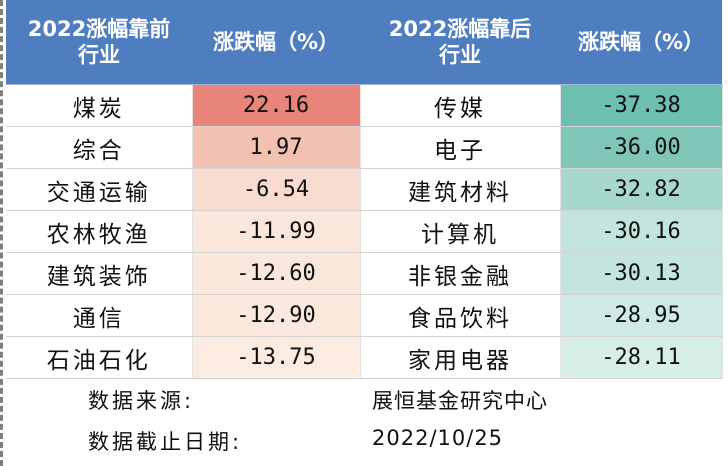 The image size is (728, 466). Describe the element at coordinates (364, 446) in the screenshot. I see `data-date-line: 数据截止日期: 2022/10/25` at that location.